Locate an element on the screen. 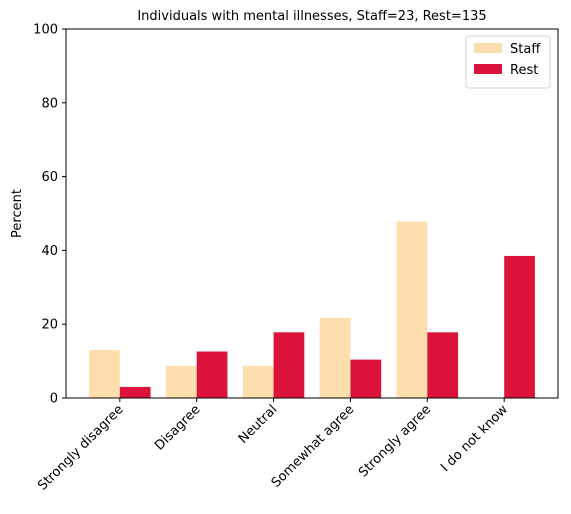  x-tick-label: Strongly disagree is located at coordinates (80, 447).